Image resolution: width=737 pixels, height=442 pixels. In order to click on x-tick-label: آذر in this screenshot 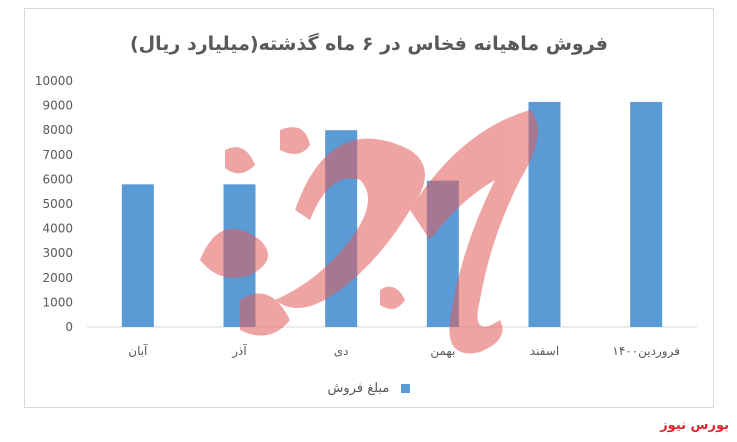, I will do `click(239, 351)`.